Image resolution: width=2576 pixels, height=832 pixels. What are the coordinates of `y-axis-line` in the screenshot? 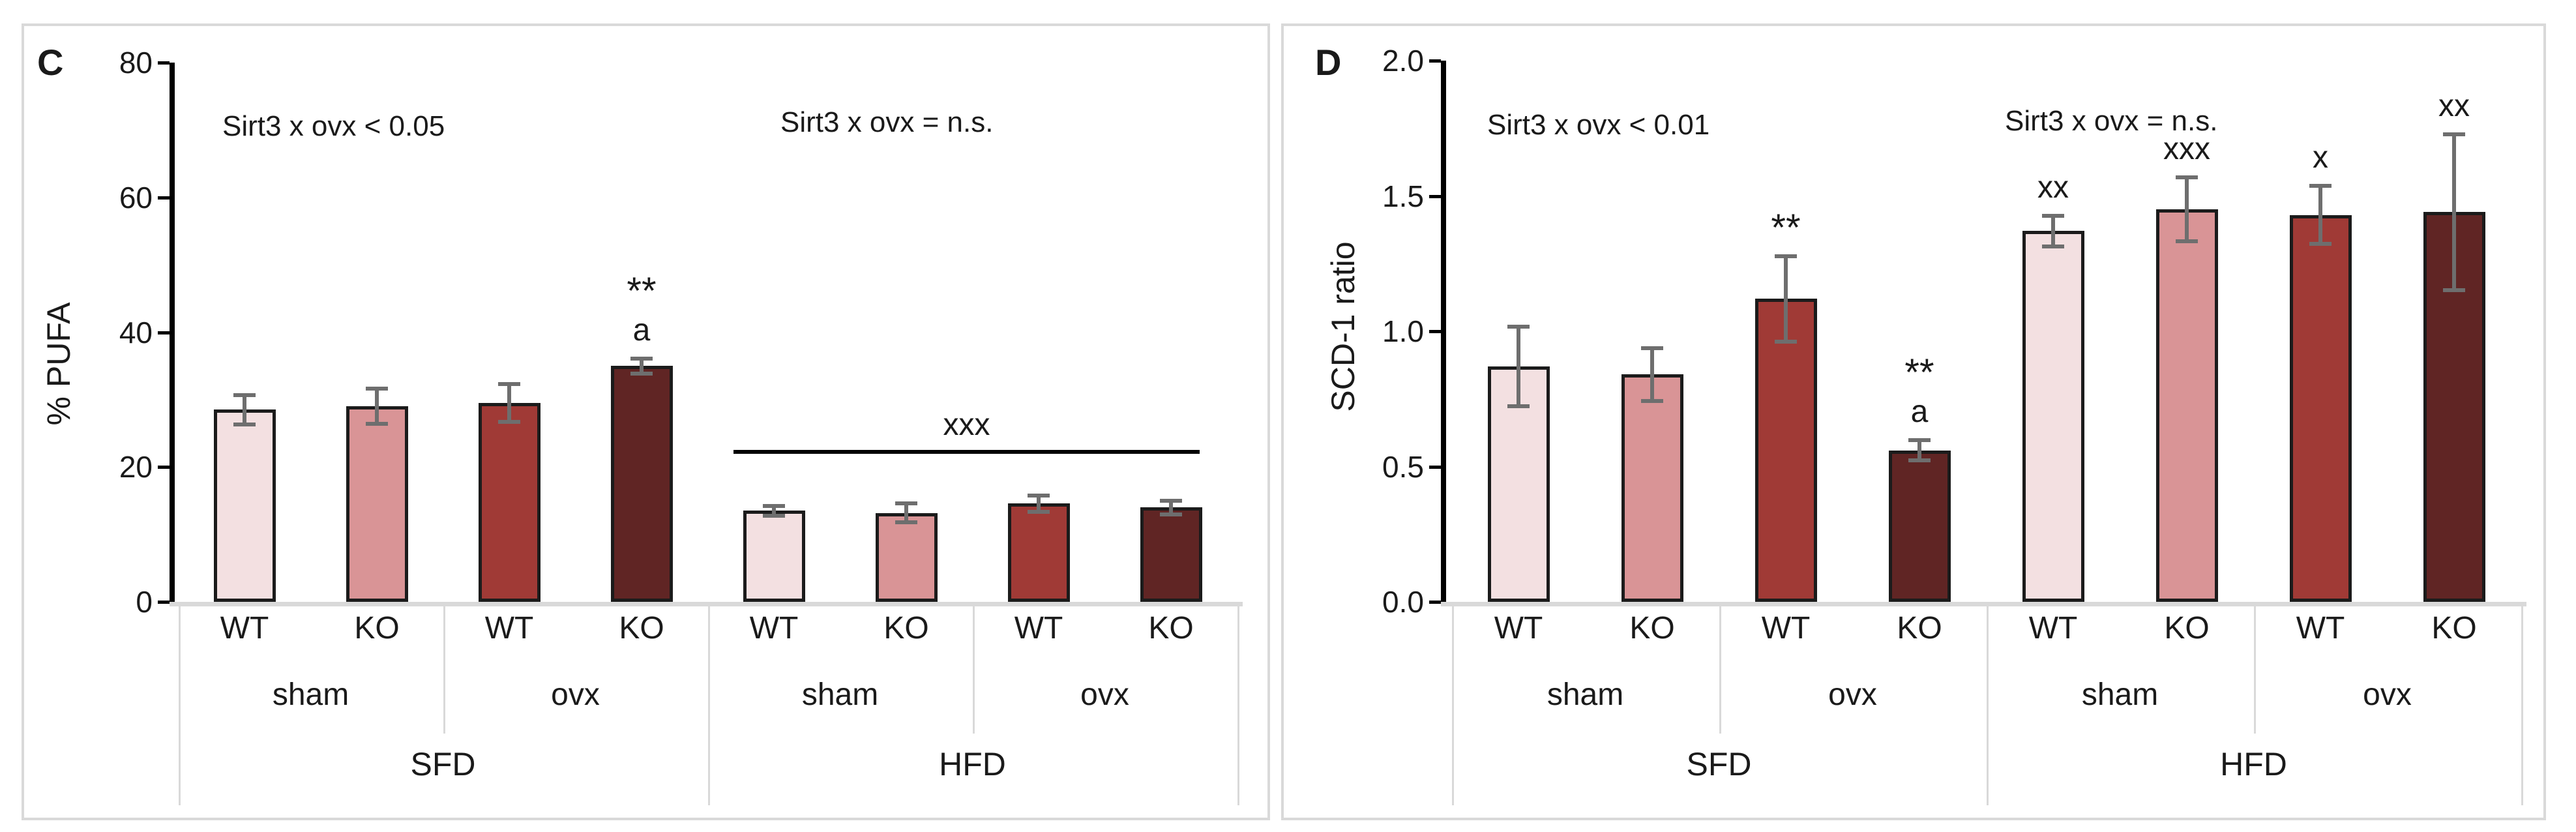 It's located at (172, 333).